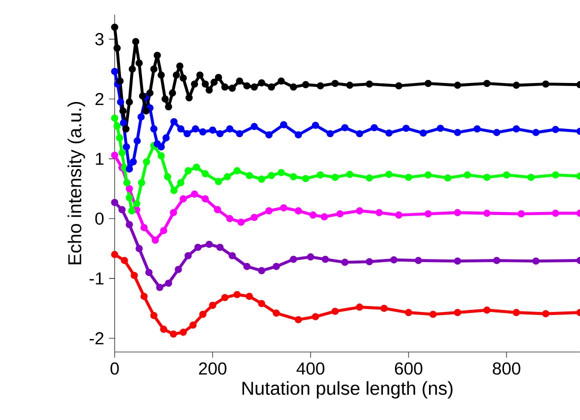 The image size is (580, 420). I want to click on y-tick-label: -1, so click(97, 278).